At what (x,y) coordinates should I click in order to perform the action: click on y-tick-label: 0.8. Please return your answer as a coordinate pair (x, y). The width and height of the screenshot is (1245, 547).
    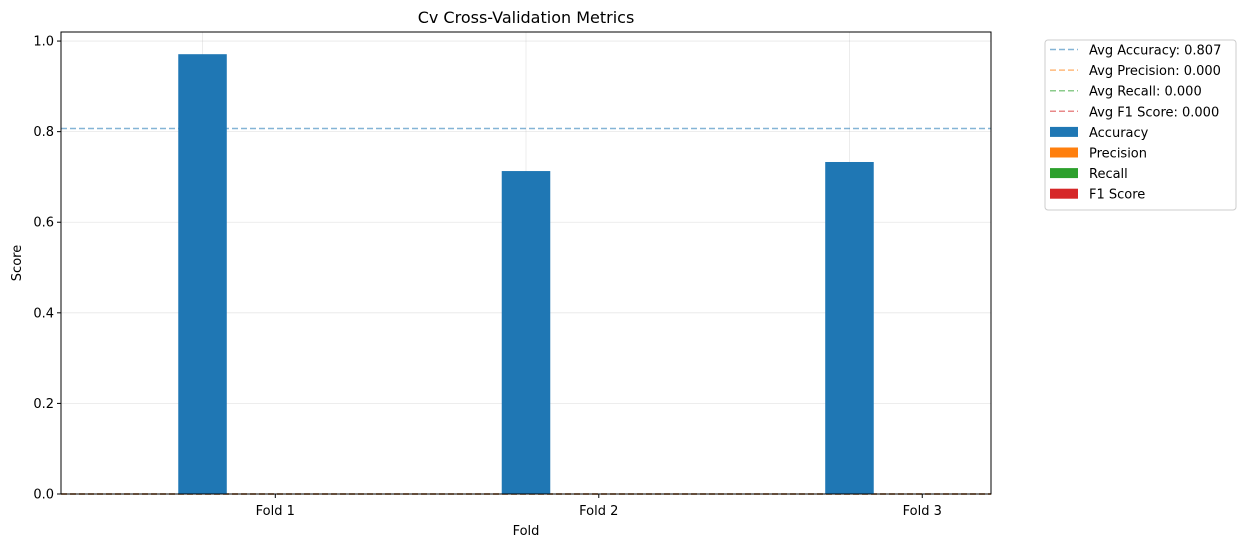
    Looking at the image, I should click on (43, 132).